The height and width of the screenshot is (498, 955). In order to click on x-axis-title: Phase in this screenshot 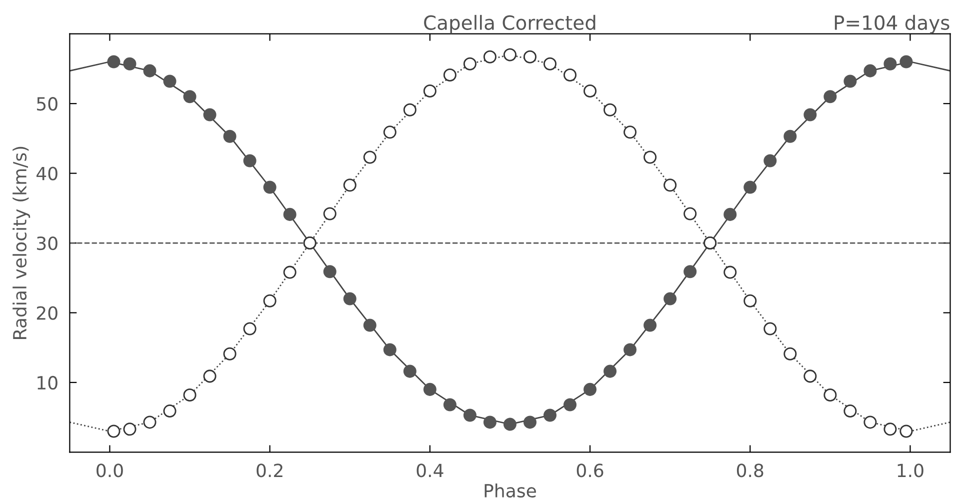, I will do `click(510, 491)`.